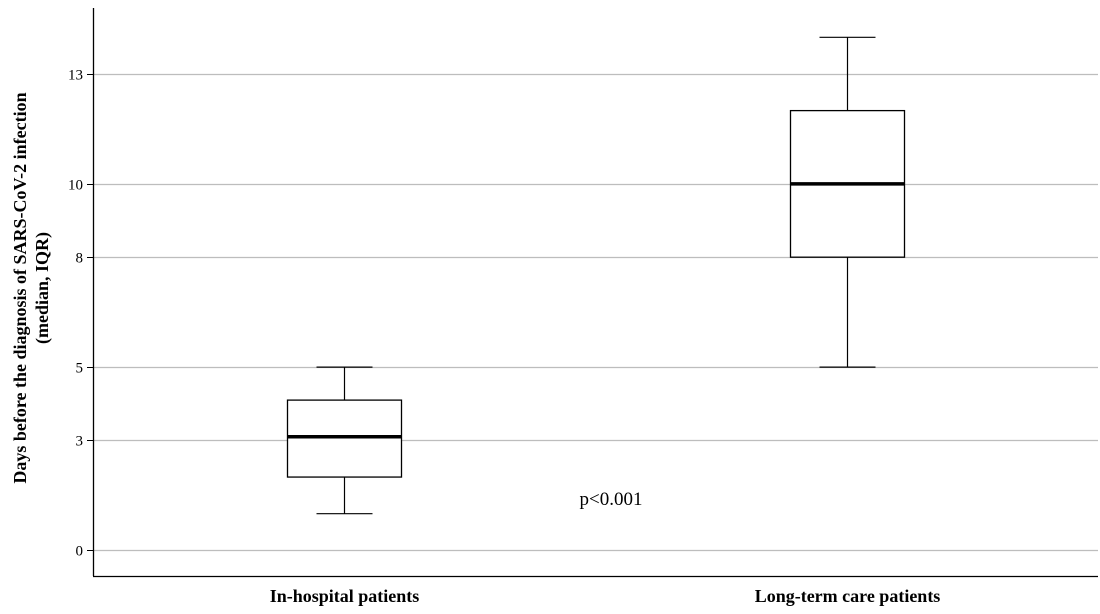 This screenshot has height=614, width=1100. What do you see at coordinates (75, 186) in the screenshot?
I see `y-tick-label: 10` at bounding box center [75, 186].